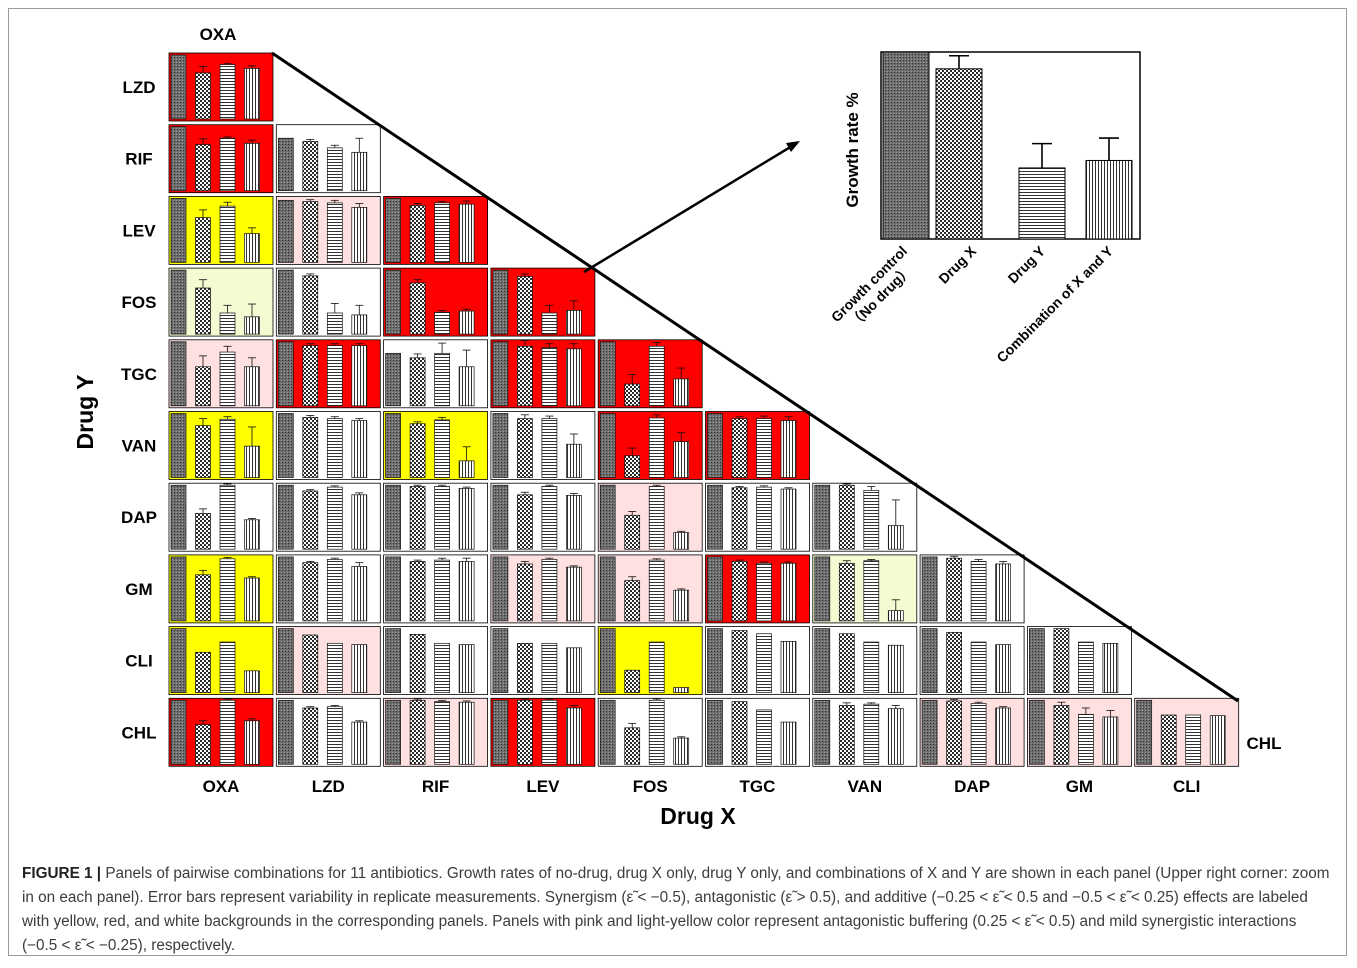 This screenshot has width=1357, height=968. I want to click on x-tick-label: TGC, so click(758, 786).